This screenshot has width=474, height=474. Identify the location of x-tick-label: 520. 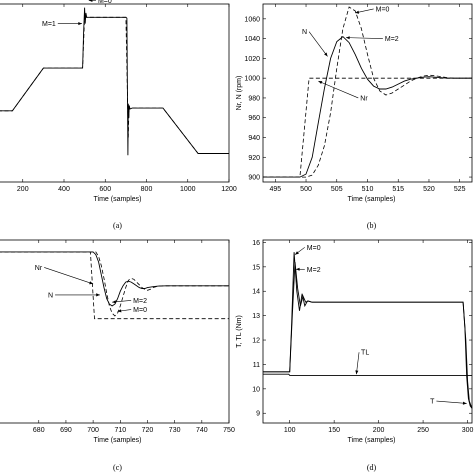
(429, 189).